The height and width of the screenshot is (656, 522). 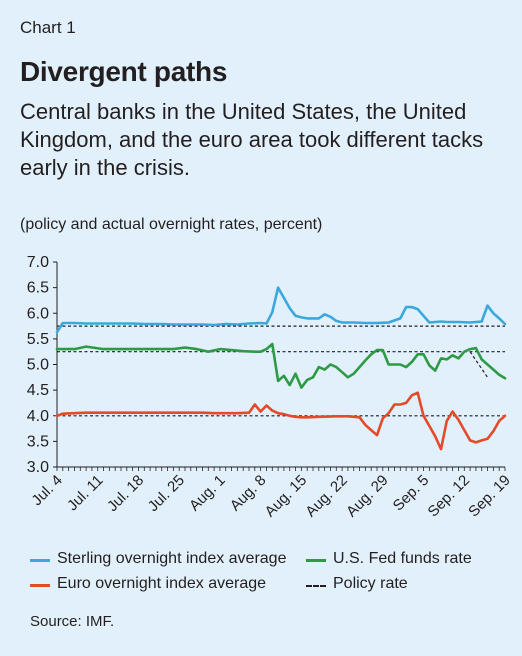 What do you see at coordinates (40, 585) in the screenshot?
I see `legend-swatch-euro` at bounding box center [40, 585].